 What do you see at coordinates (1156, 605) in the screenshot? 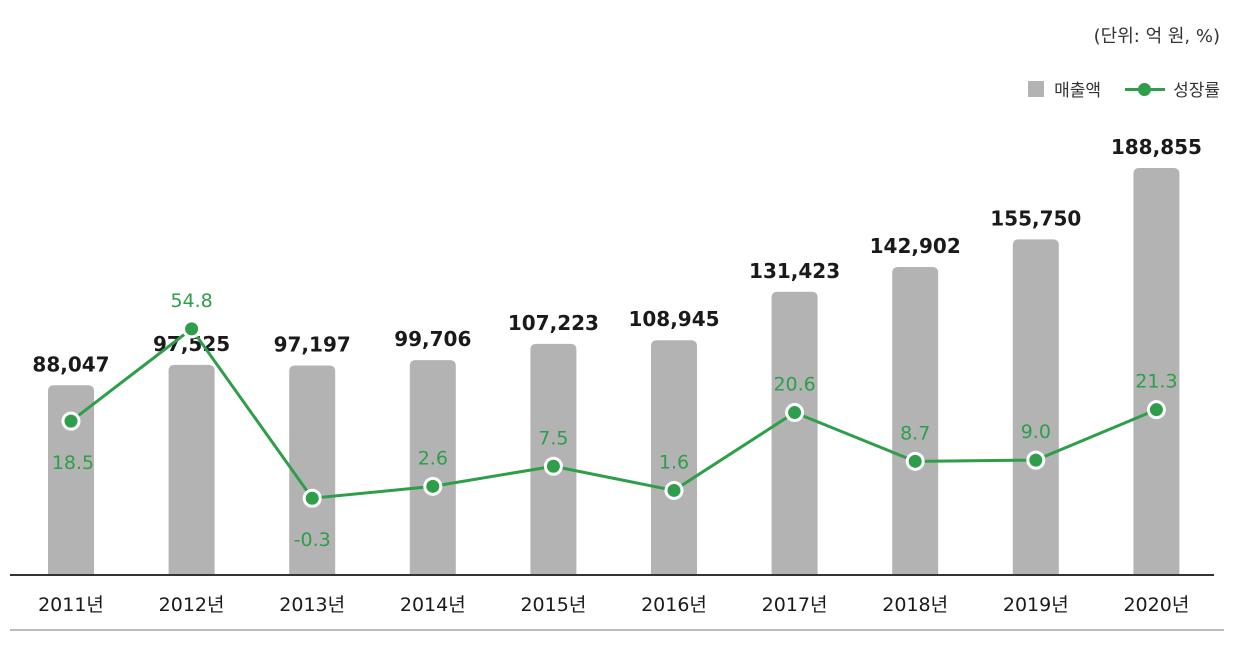
I see `x-tick-label: 2020년` at bounding box center [1156, 605].